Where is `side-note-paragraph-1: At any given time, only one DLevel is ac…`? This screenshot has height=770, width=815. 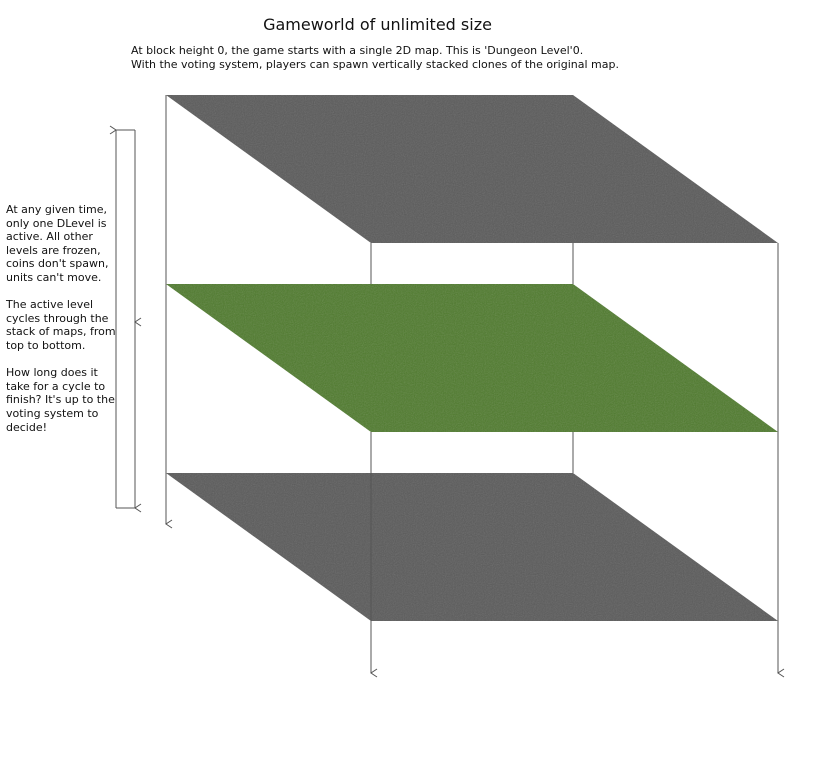
side-note-paragraph-1: At any given time, only one DLevel is ac… is located at coordinates (57, 243).